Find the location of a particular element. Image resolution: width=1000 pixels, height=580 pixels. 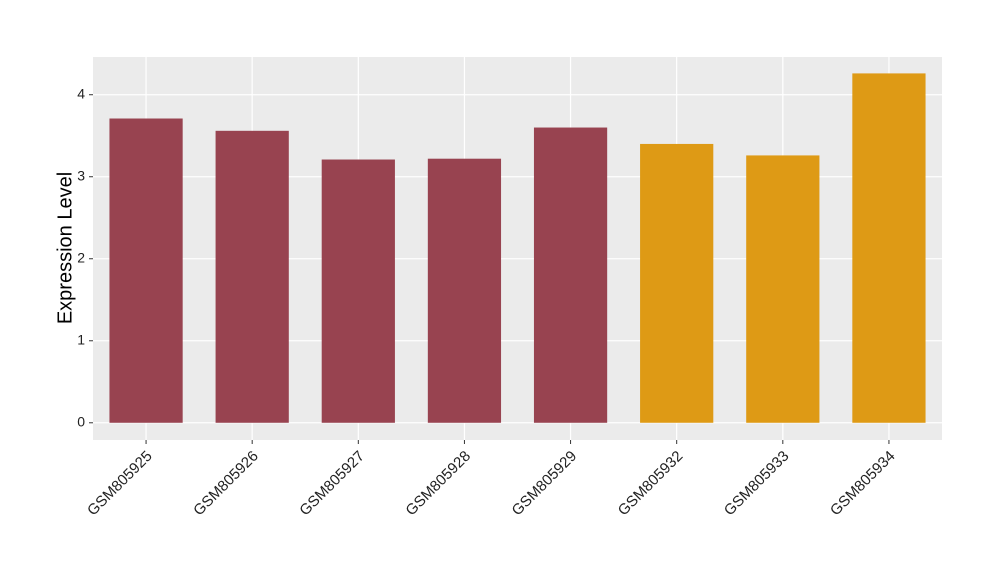

x-tick-label: GSM805929 is located at coordinates (545, 484).